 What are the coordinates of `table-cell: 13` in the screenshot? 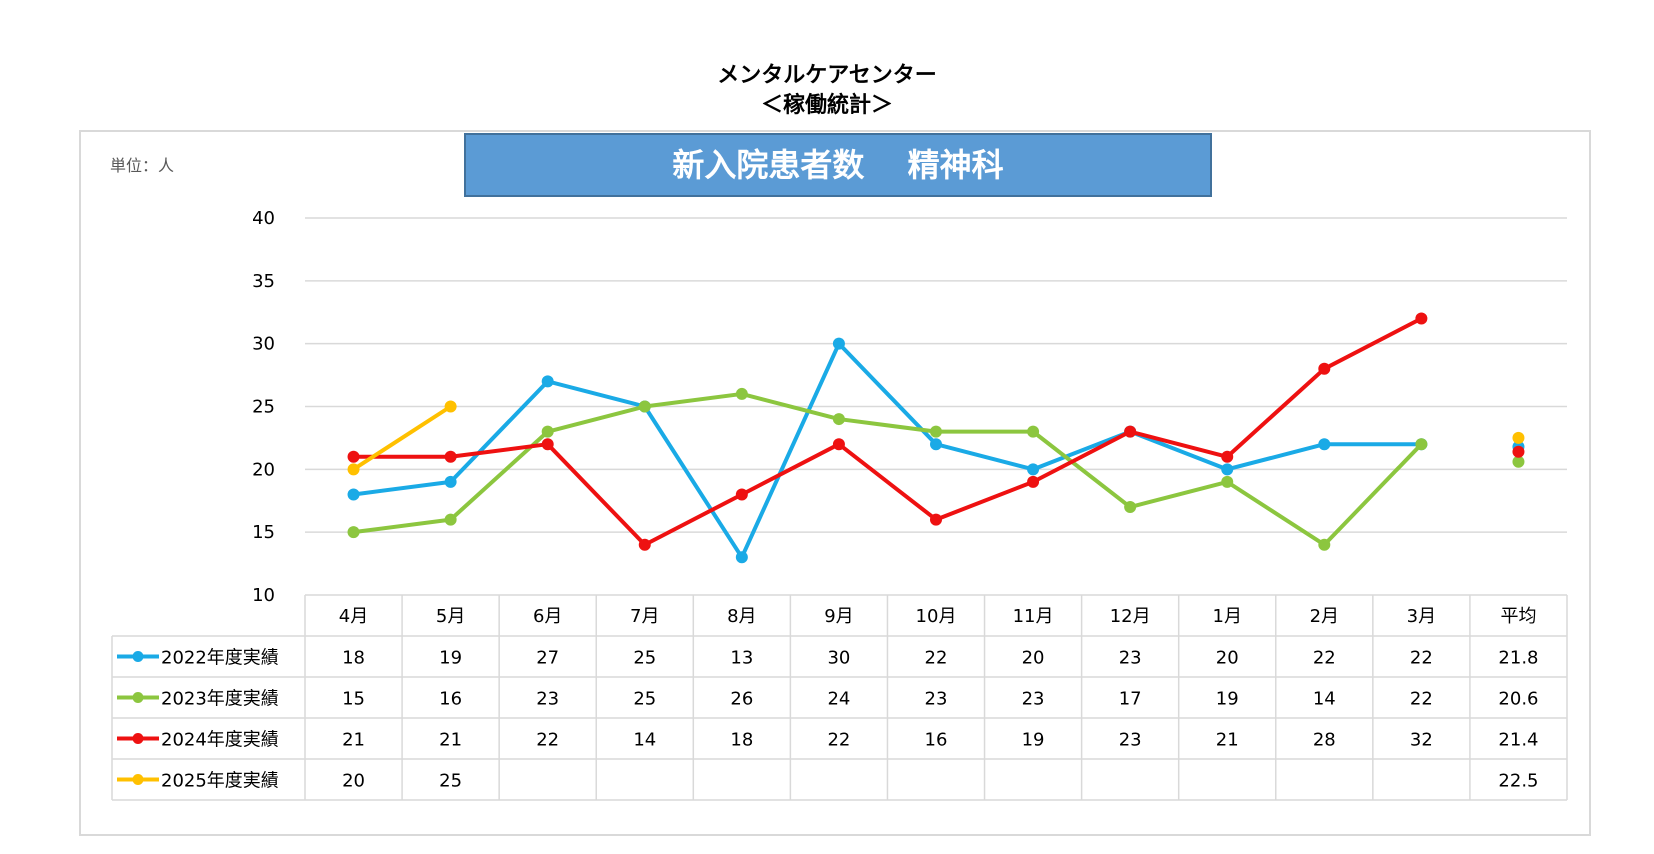 It's located at (741, 658).